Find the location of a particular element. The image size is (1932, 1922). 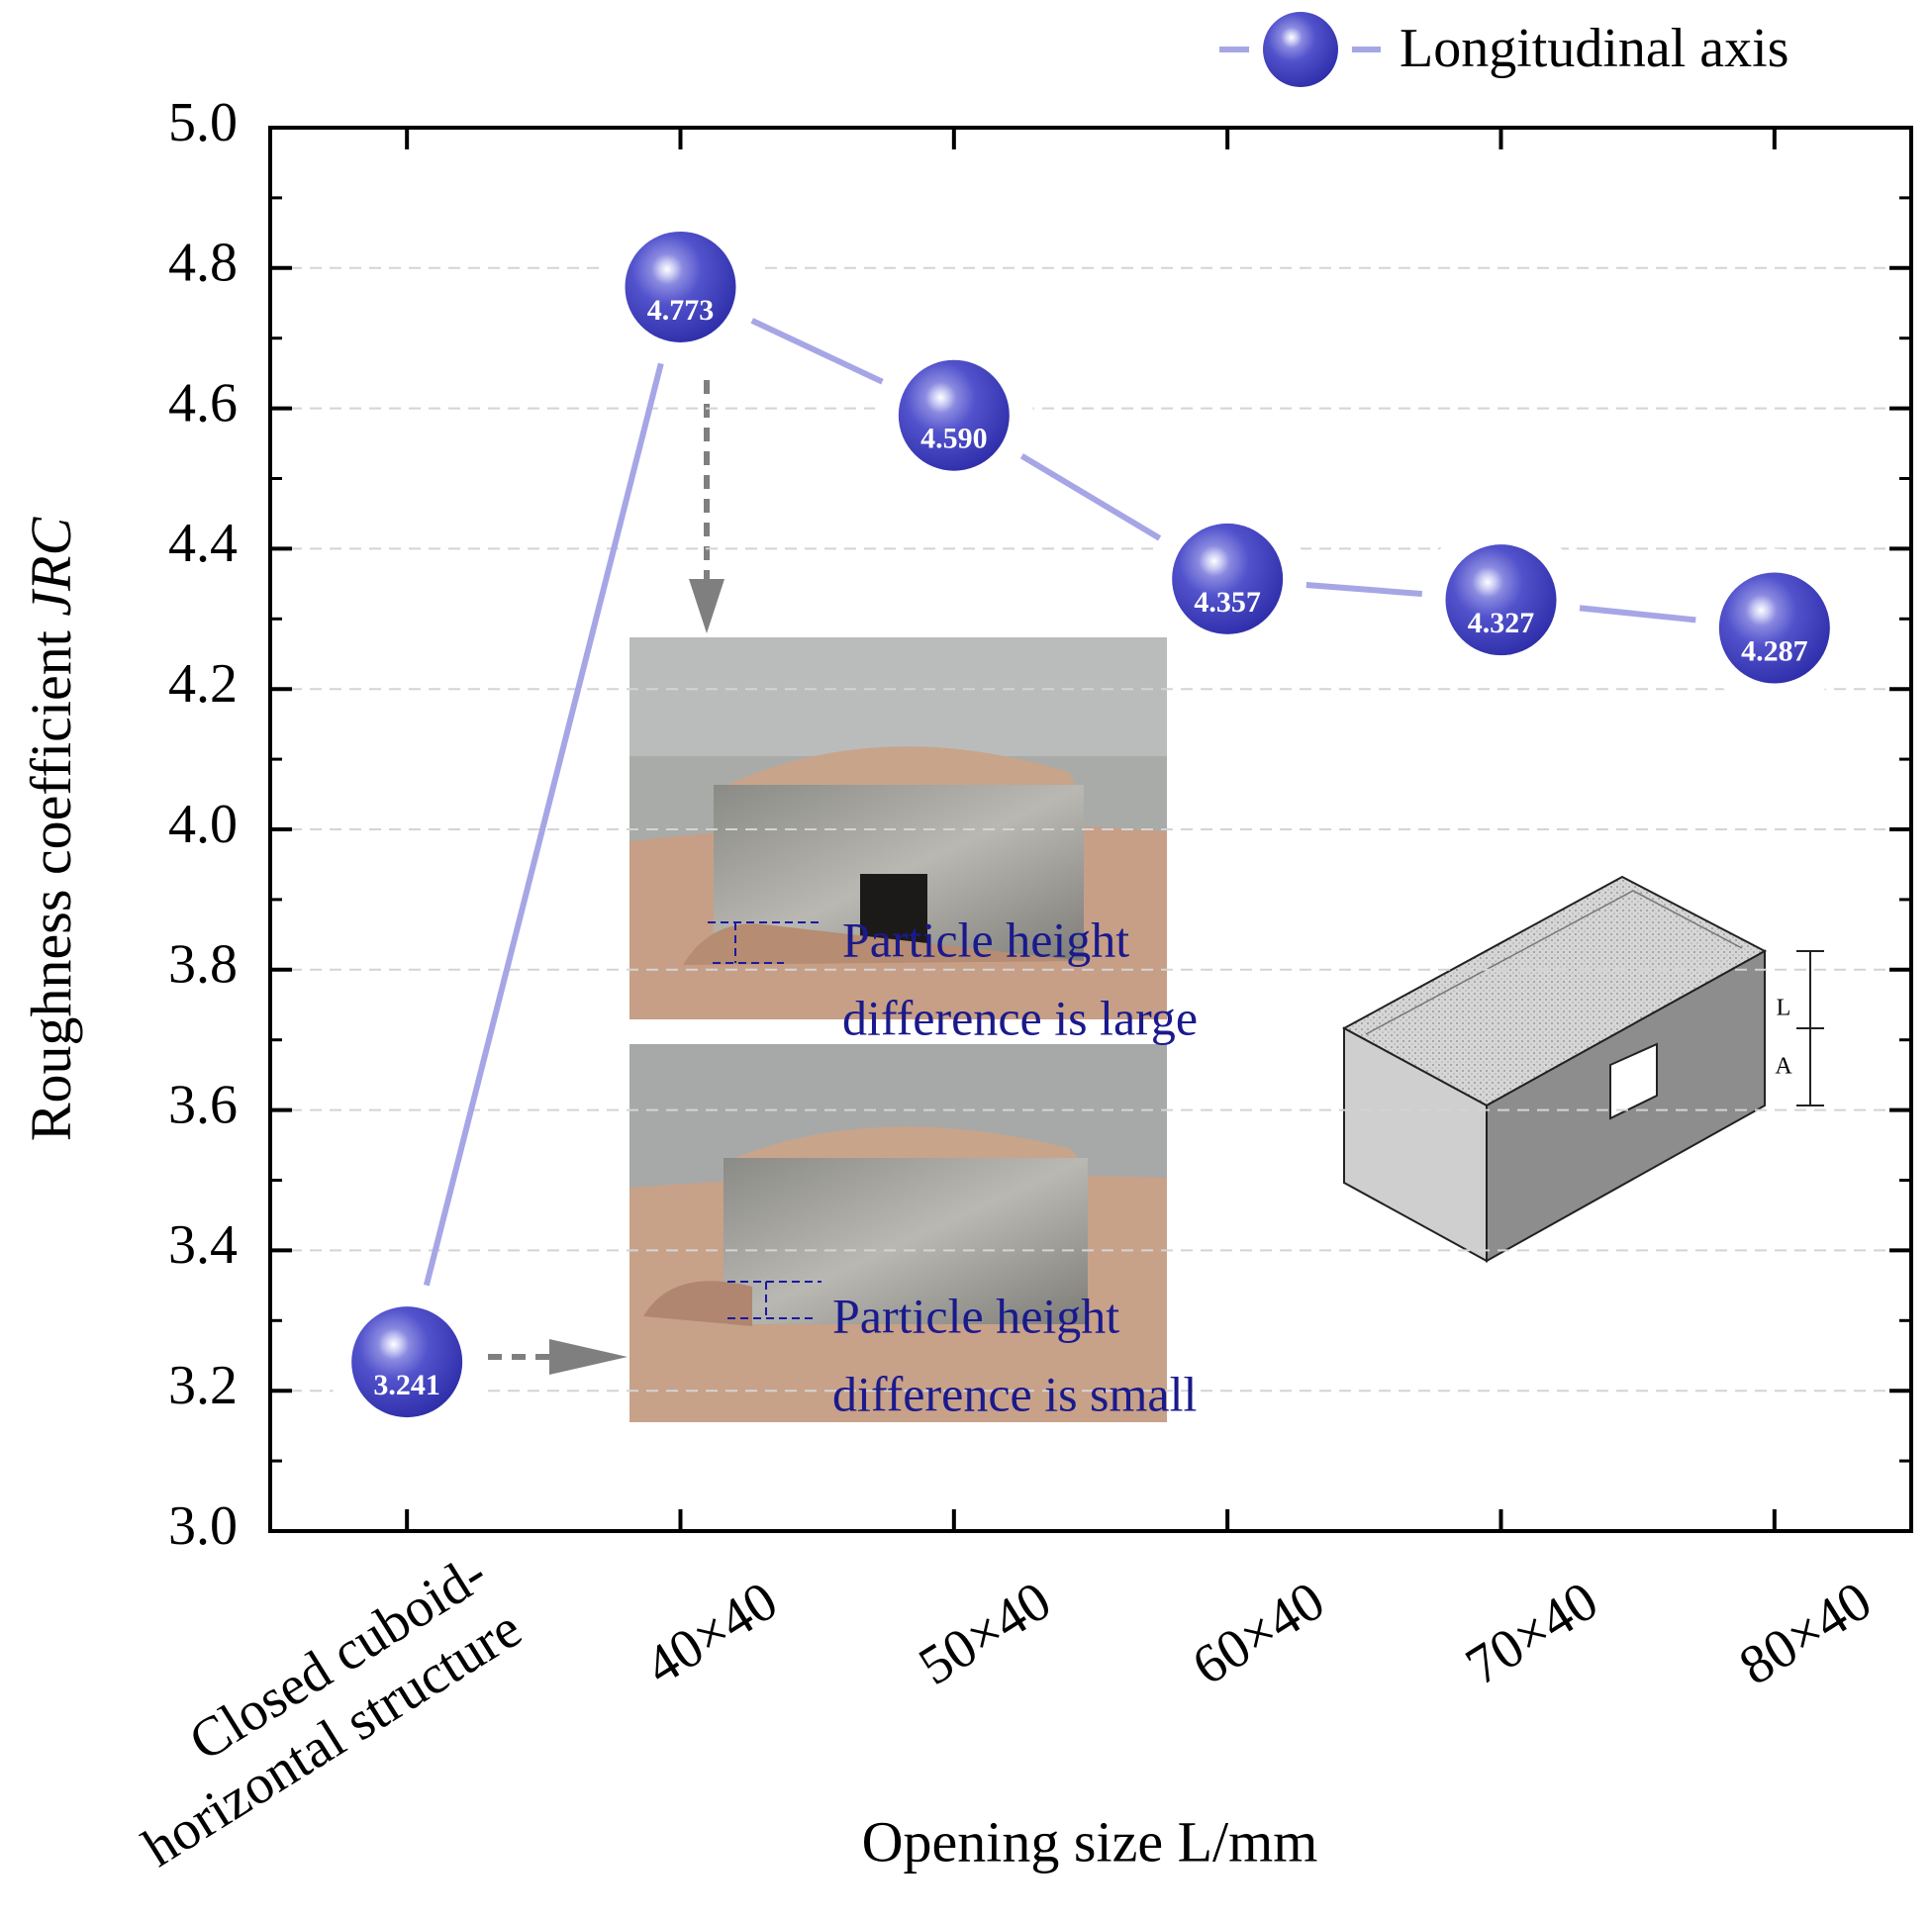

y-tick-label: 3.8 is located at coordinates (203, 965).